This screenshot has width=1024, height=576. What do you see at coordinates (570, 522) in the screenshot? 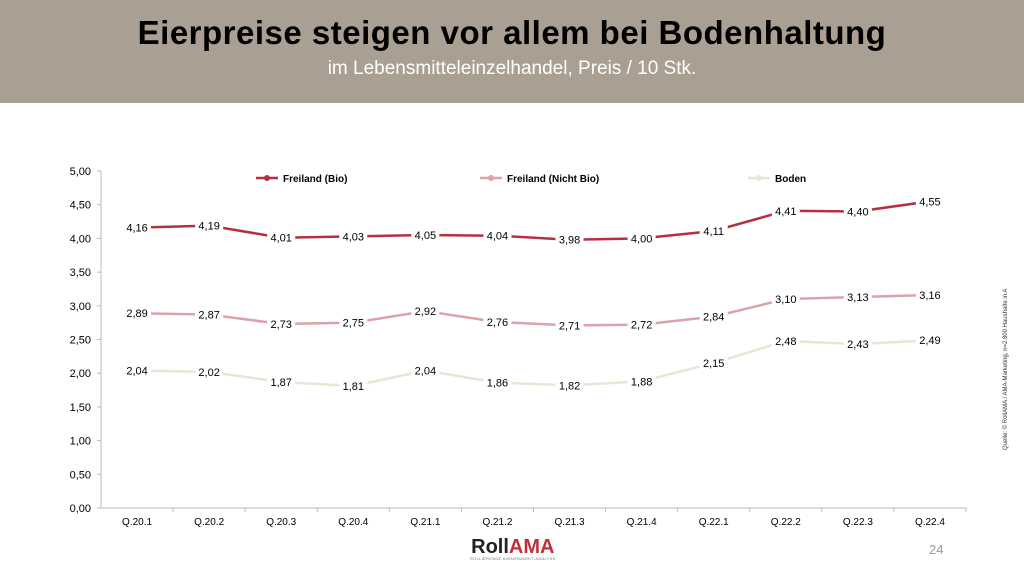
I see `x-tick-label: Q.21.3` at bounding box center [570, 522].